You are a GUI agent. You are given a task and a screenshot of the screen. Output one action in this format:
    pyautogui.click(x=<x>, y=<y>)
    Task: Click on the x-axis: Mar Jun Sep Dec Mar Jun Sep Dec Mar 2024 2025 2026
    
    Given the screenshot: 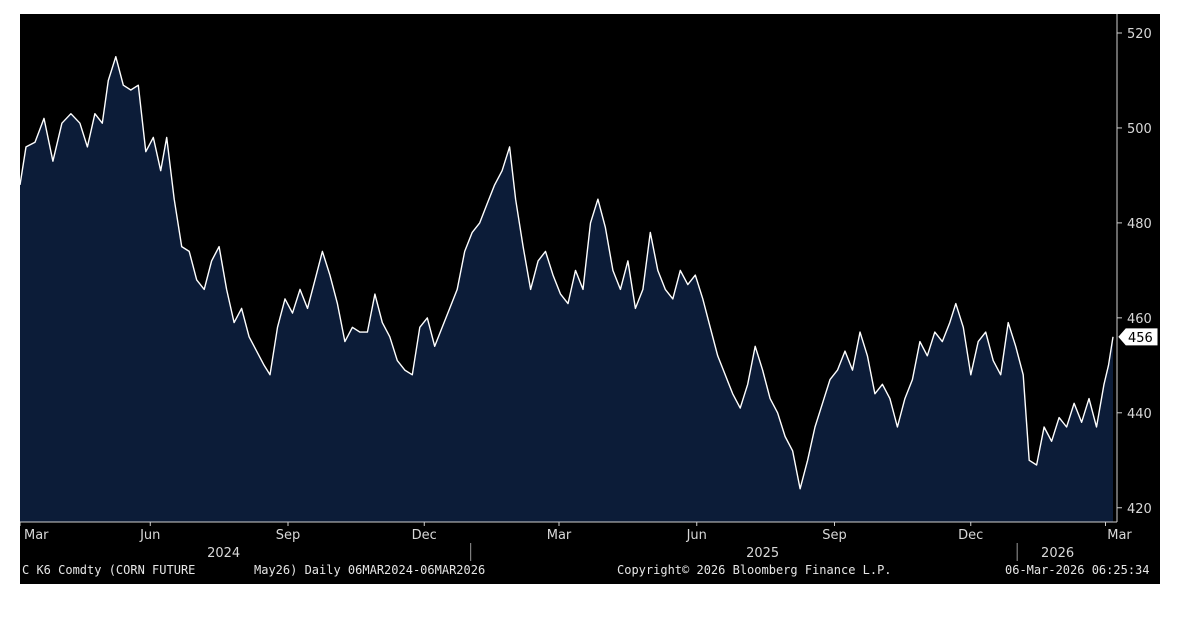 What is the action you would take?
    pyautogui.click(x=576, y=541)
    